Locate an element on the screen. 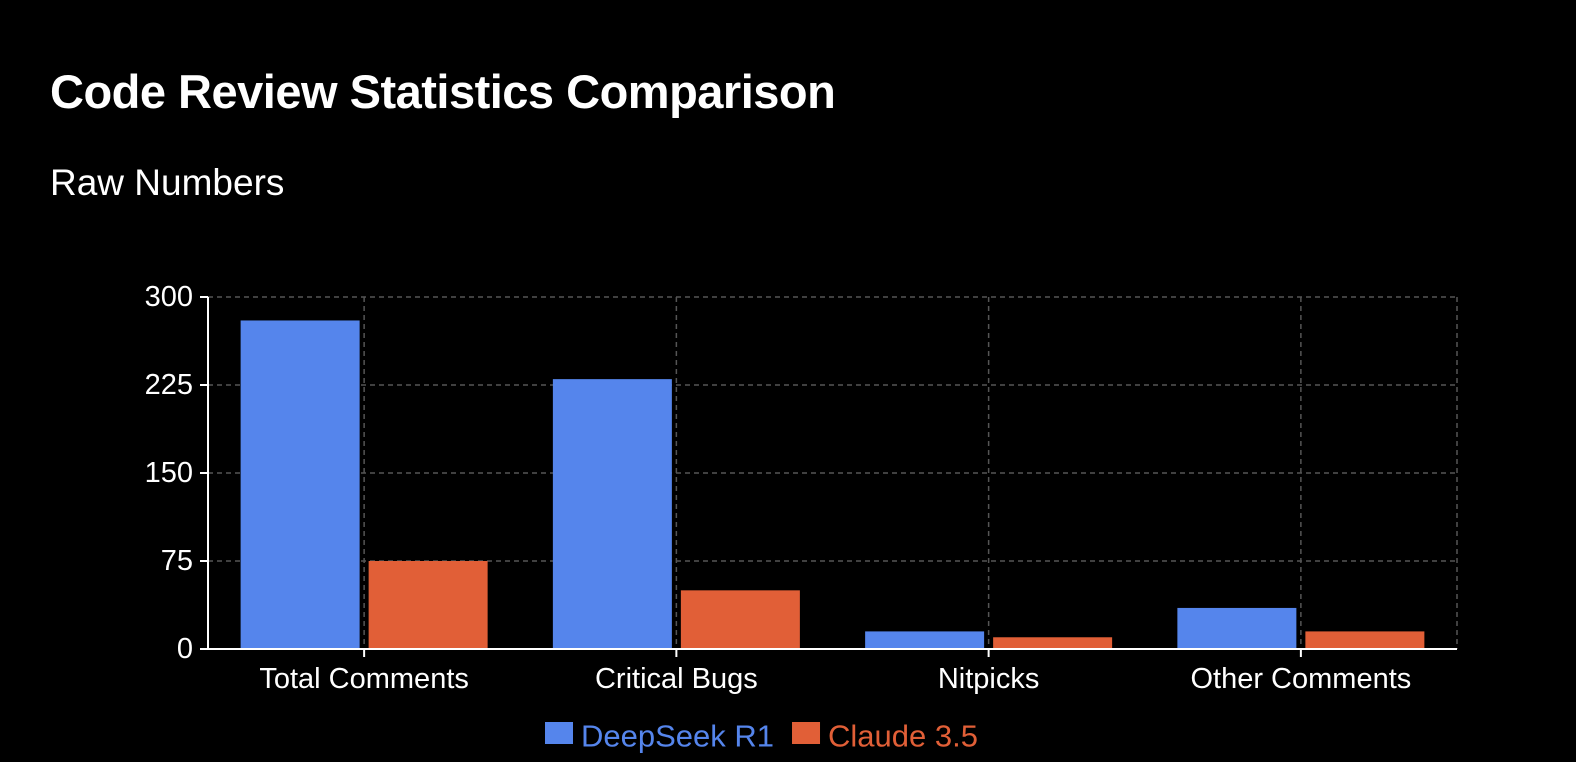  page-title: Code Review Statistics Comparison is located at coordinates (443, 91).